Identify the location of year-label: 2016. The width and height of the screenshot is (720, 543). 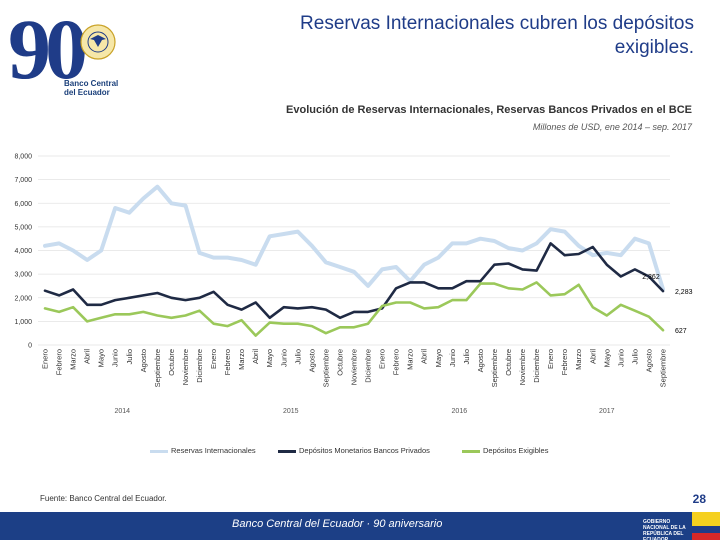
(460, 411).